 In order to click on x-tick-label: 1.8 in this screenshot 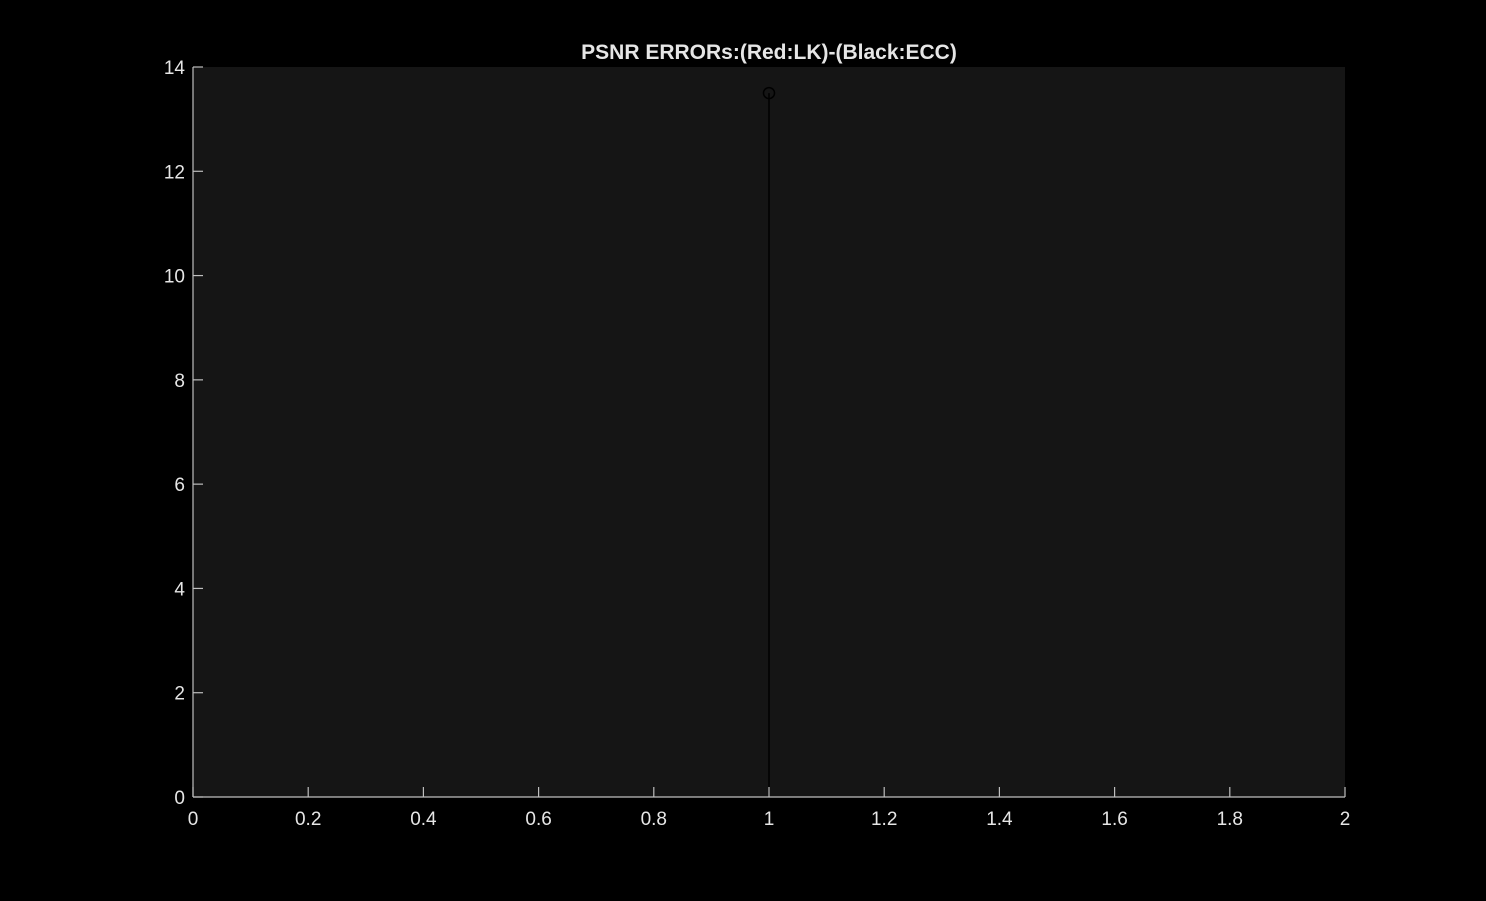, I will do `click(1230, 819)`.